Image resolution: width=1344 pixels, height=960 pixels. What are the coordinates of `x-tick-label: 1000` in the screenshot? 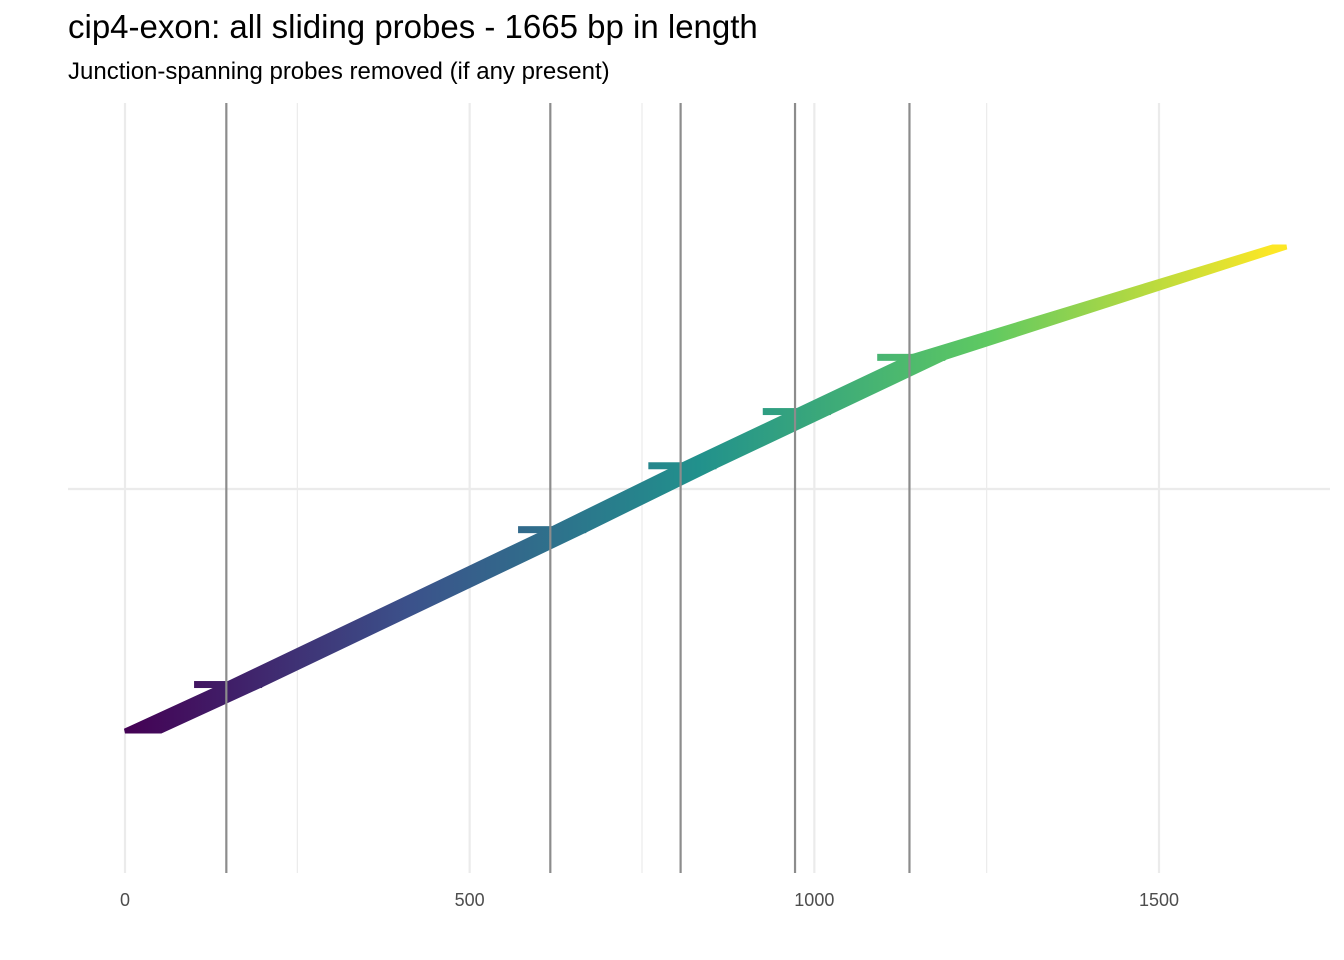 It's located at (814, 900).